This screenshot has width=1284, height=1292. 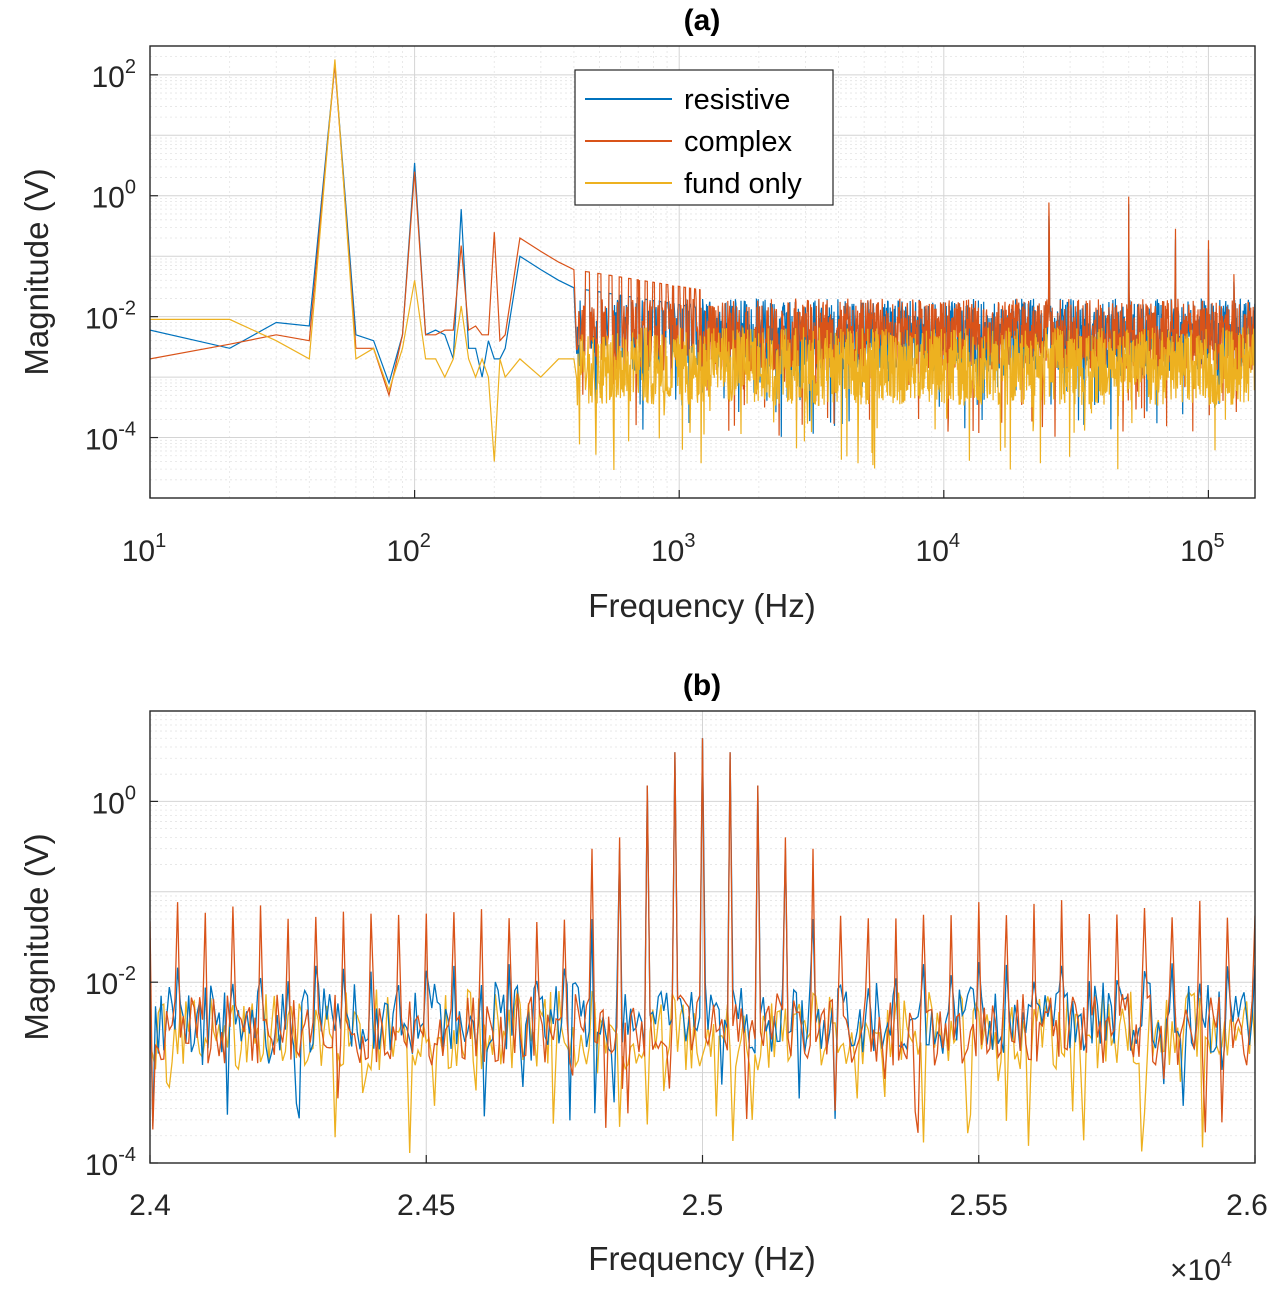 What do you see at coordinates (127, 974) in the screenshot?
I see `panel-b-y-tick-exp: -2` at bounding box center [127, 974].